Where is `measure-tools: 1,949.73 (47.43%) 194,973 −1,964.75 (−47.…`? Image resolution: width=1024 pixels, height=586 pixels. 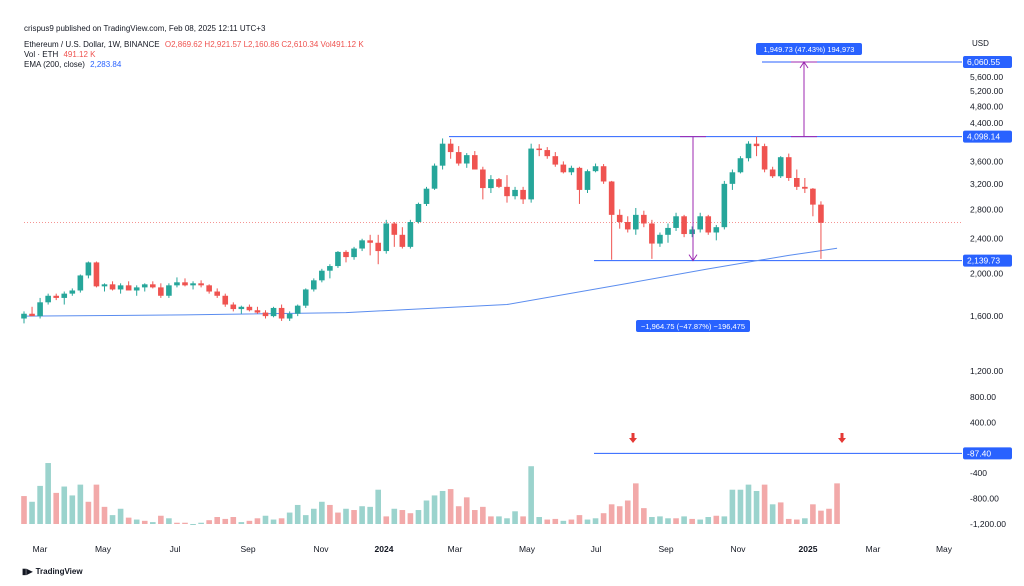
measure-tools: 1,949.73 (47.43%) 194,973 −1,964.75 (−47.… is located at coordinates (749, 187).